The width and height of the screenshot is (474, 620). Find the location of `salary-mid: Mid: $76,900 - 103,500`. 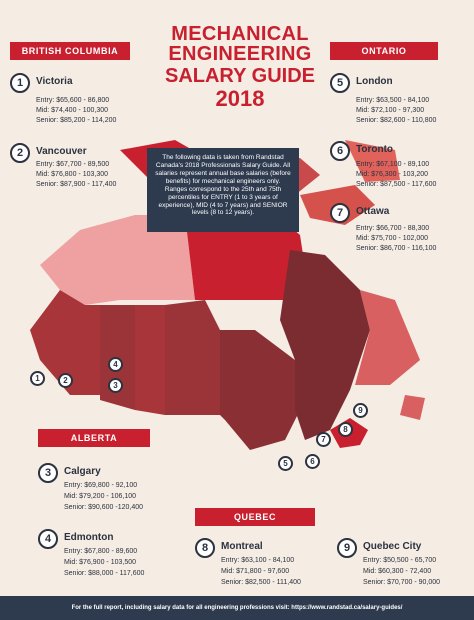

salary-mid: Mid: $76,900 - 103,500 is located at coordinates (100, 562).